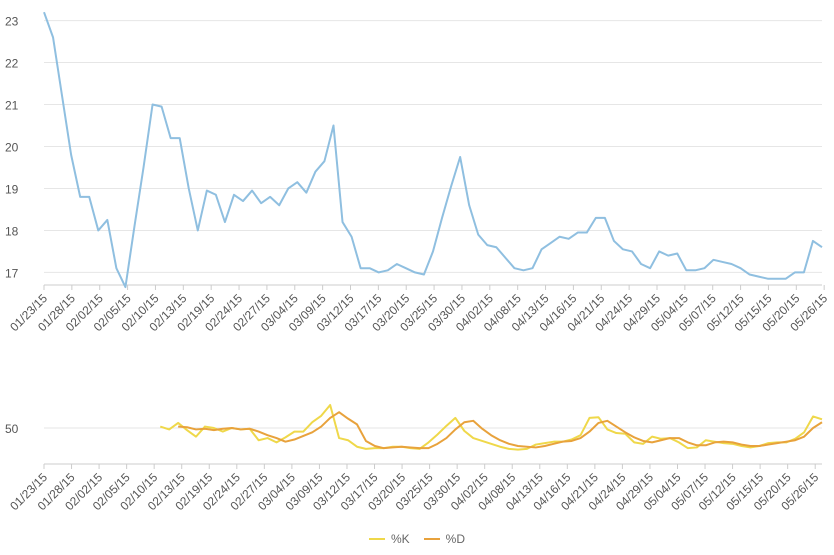 This screenshot has width=834, height=555. I want to click on y-tick-label: 21, so click(12, 106).